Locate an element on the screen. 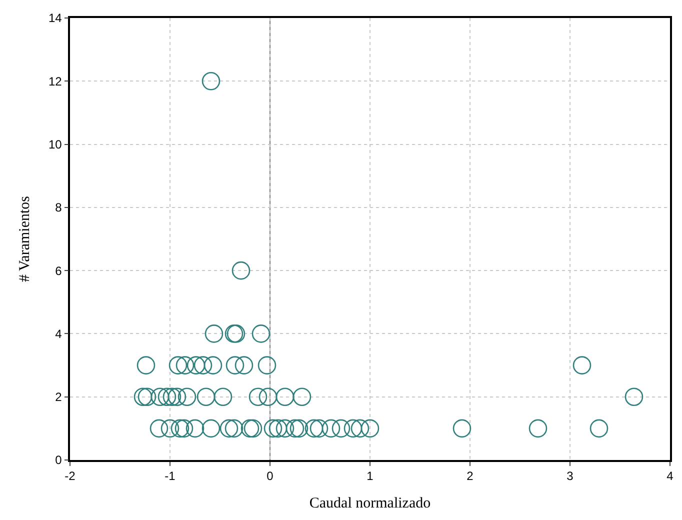 Image resolution: width=682 pixels, height=520 pixels. y-axis-title: # Varamientos is located at coordinates (25, 239).